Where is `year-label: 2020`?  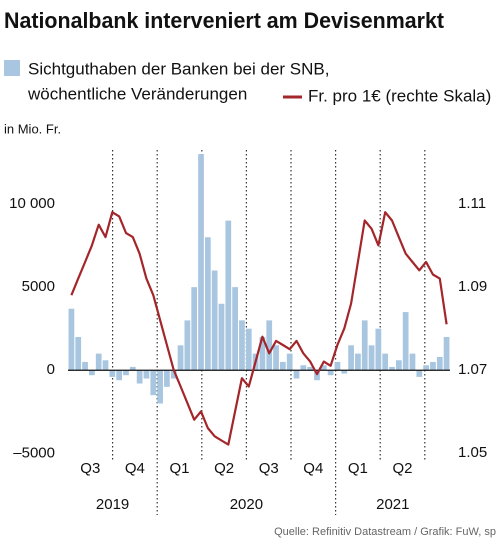
year-label: 2020 is located at coordinates (246, 504).